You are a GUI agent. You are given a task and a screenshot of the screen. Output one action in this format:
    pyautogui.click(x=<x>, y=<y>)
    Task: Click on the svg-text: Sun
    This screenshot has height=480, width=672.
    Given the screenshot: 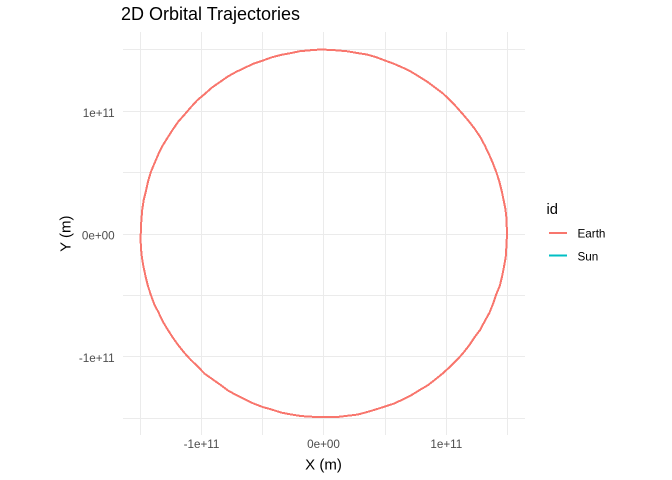 What is the action you would take?
    pyautogui.click(x=588, y=256)
    